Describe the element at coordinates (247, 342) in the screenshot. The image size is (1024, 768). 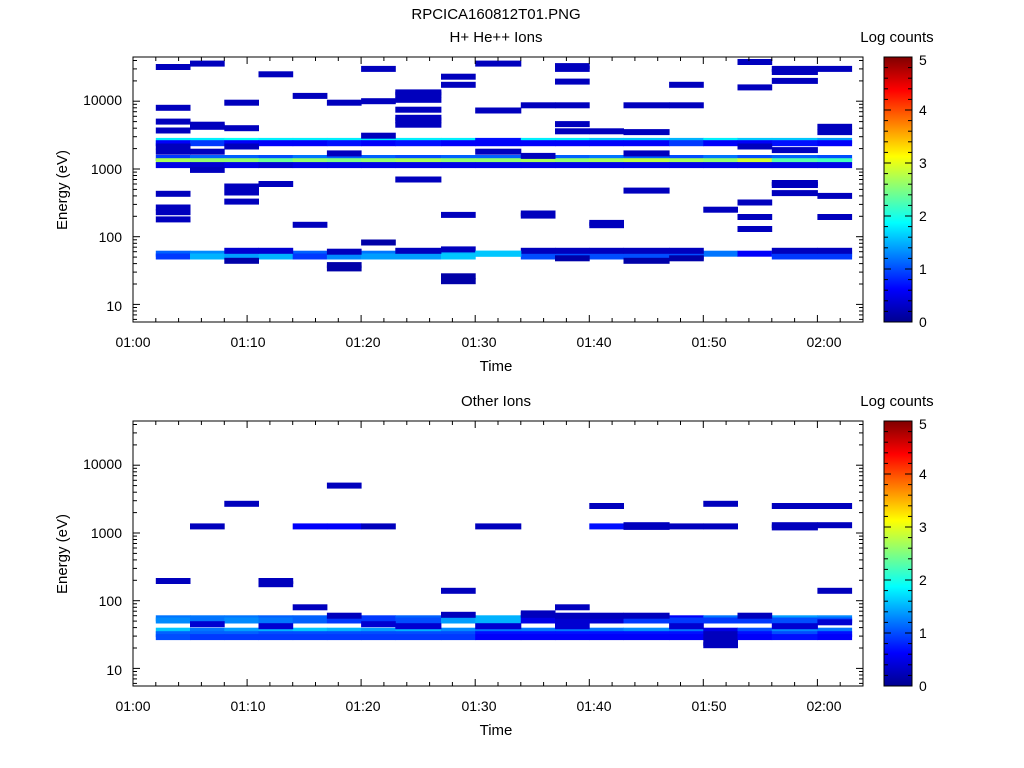
I see `panel1-x-tick-label: 01:10` at that location.